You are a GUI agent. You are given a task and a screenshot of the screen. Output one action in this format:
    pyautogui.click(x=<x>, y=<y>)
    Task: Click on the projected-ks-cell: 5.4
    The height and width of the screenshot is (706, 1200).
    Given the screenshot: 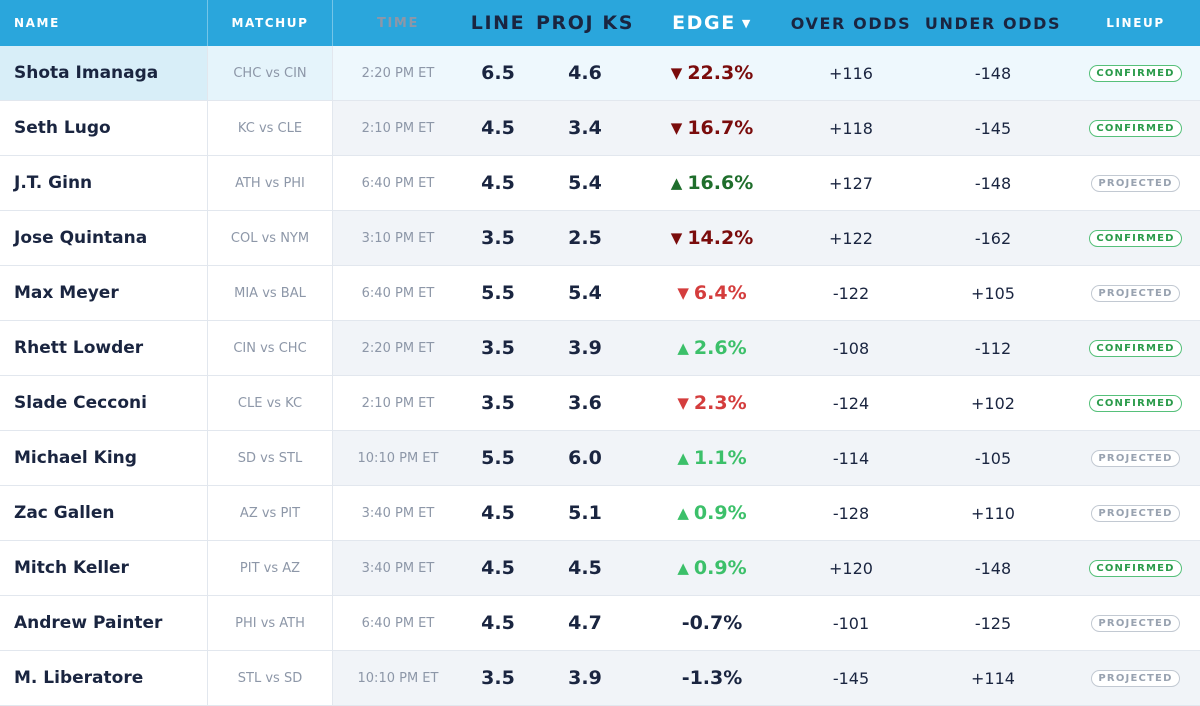 What is the action you would take?
    pyautogui.click(x=585, y=183)
    